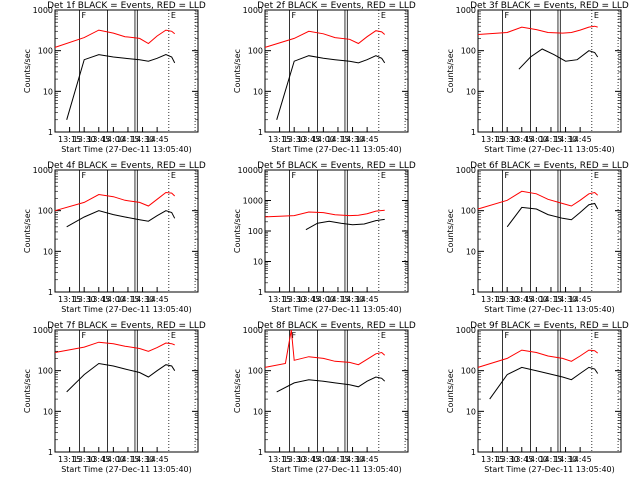 The height and width of the screenshot is (485, 640). I want to click on y-tick-label: 10000, so click(250, 170).